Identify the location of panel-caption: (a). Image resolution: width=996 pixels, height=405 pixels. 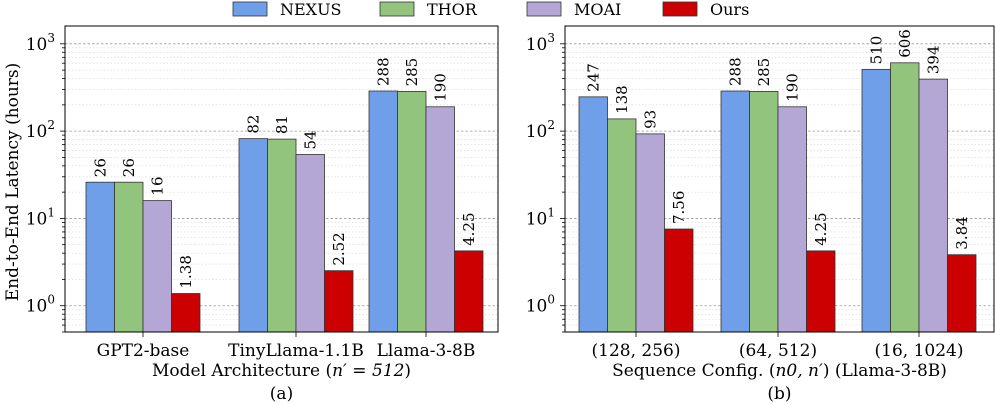
(281, 394).